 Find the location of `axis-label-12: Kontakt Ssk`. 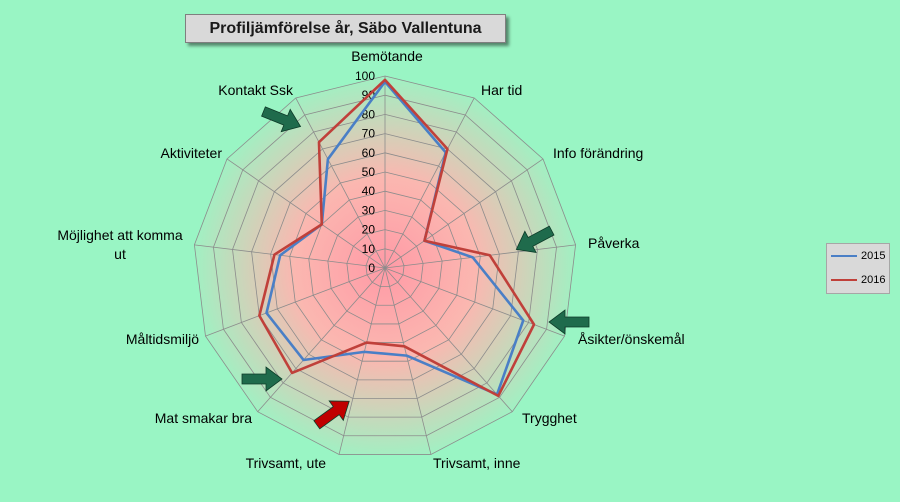

axis-label-12: Kontakt Ssk is located at coordinates (256, 90).